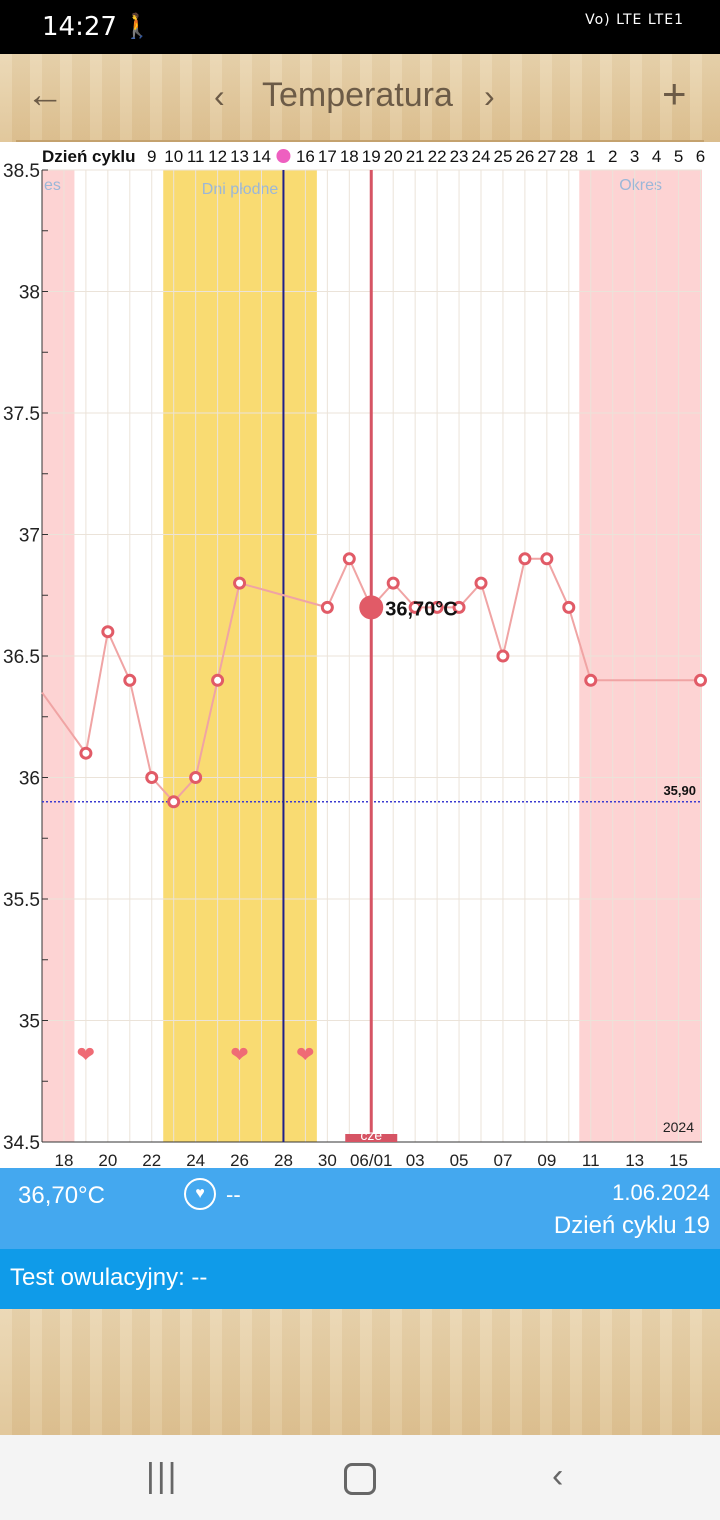 This screenshot has height=1520, width=720. Describe the element at coordinates (546, 1159) in the screenshot. I see `x-tick-label: 09` at that location.